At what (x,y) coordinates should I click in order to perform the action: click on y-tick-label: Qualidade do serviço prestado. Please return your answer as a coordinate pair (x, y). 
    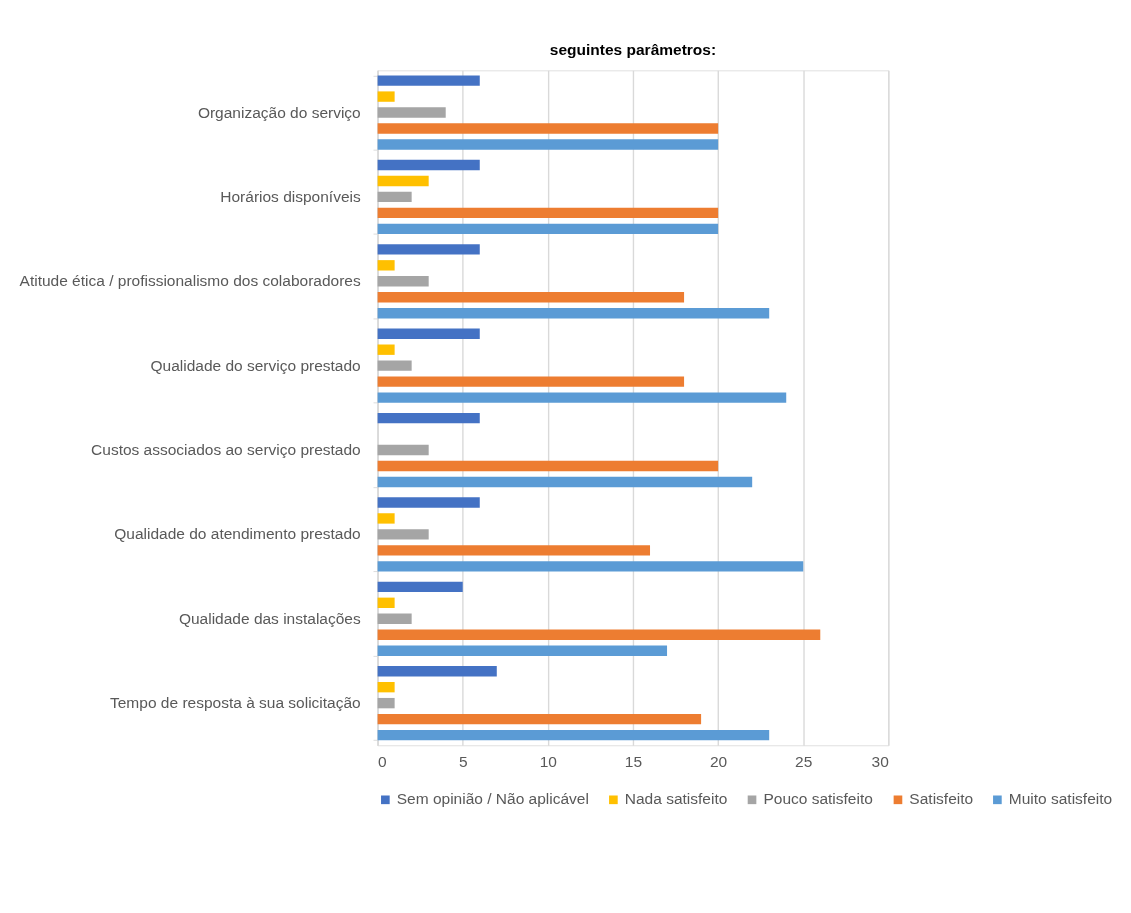
    Looking at the image, I should click on (255, 365).